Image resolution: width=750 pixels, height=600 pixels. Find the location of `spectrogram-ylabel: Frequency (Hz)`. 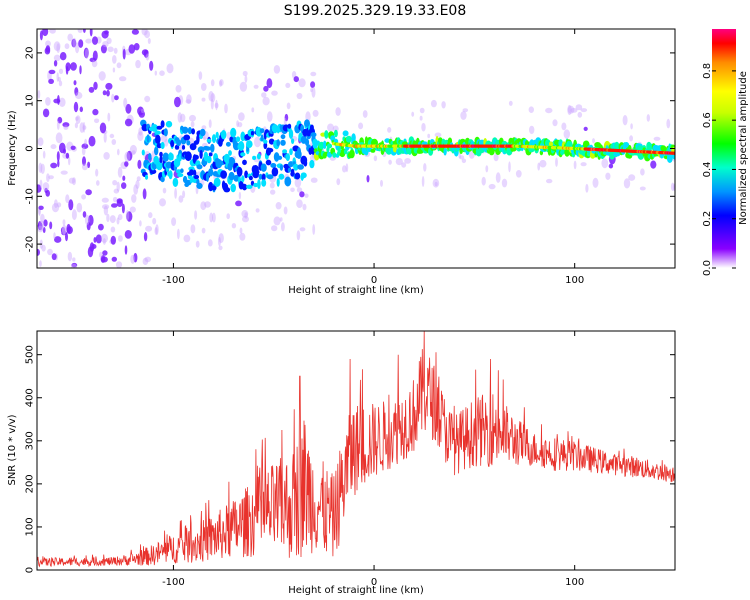

spectrogram-ylabel: Frequency (Hz) is located at coordinates (12, 148).